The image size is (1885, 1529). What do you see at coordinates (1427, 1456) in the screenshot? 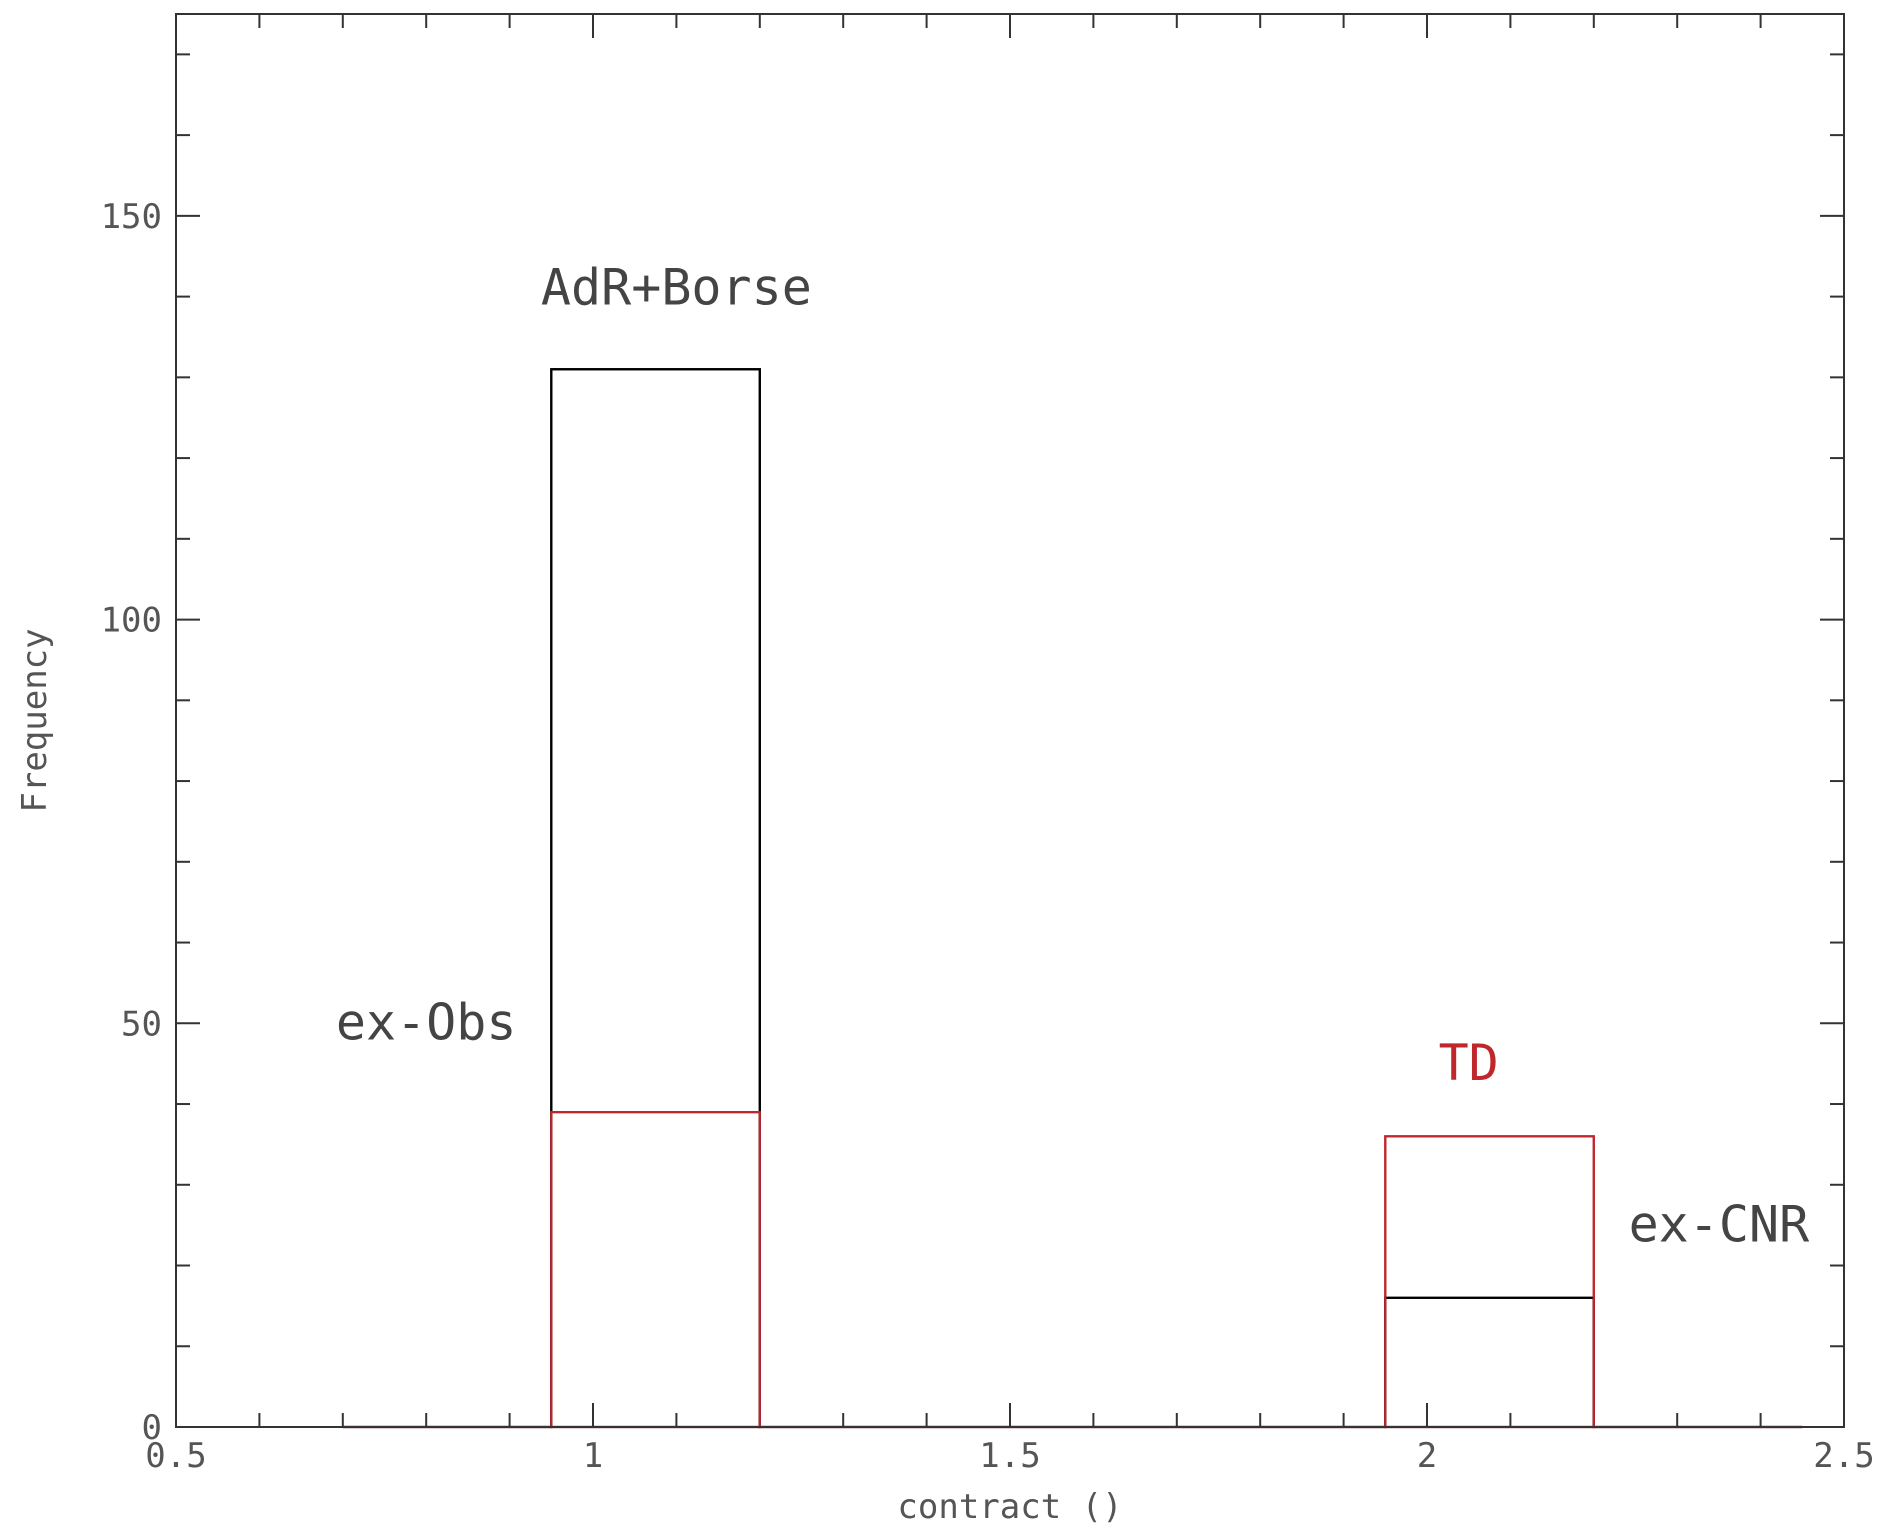
I see `x-tick-label: 2` at bounding box center [1427, 1456].